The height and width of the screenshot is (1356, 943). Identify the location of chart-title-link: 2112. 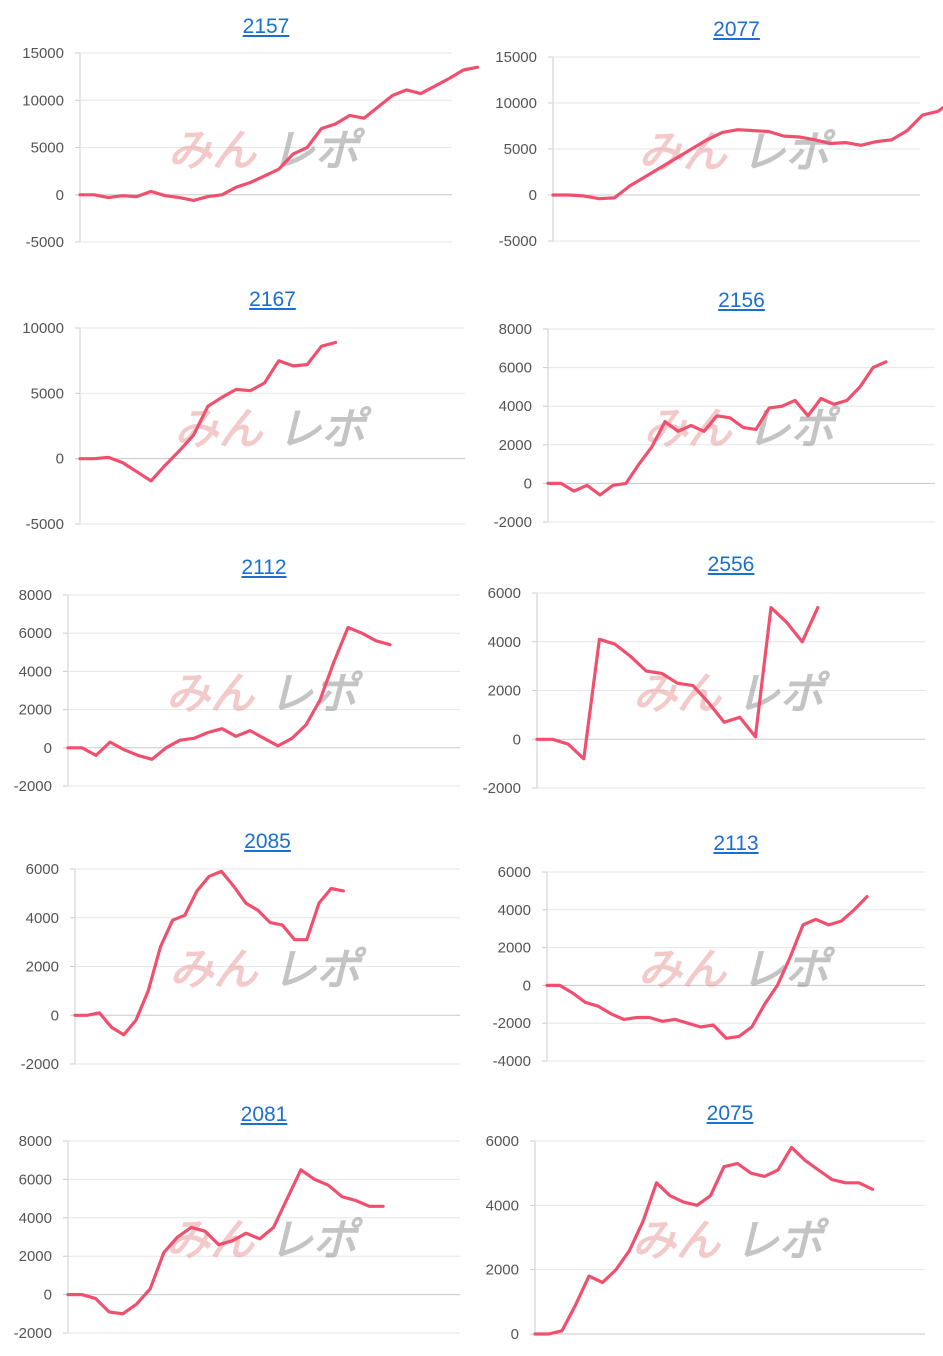
(264, 567).